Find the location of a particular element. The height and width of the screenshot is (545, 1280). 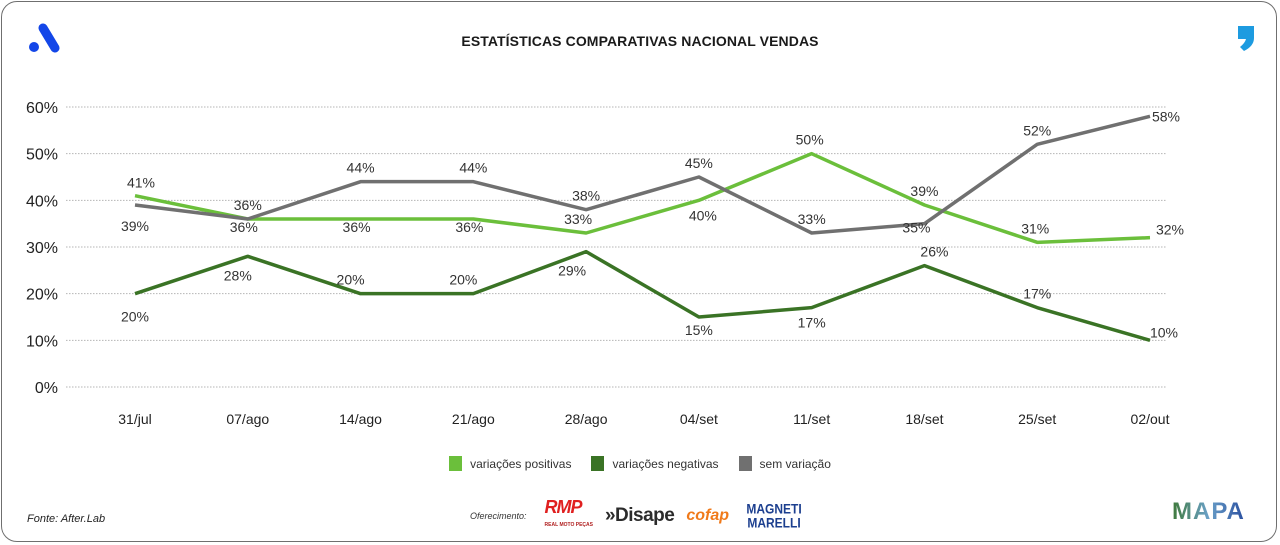

x-tick-label: 02/out is located at coordinates (1150, 419).